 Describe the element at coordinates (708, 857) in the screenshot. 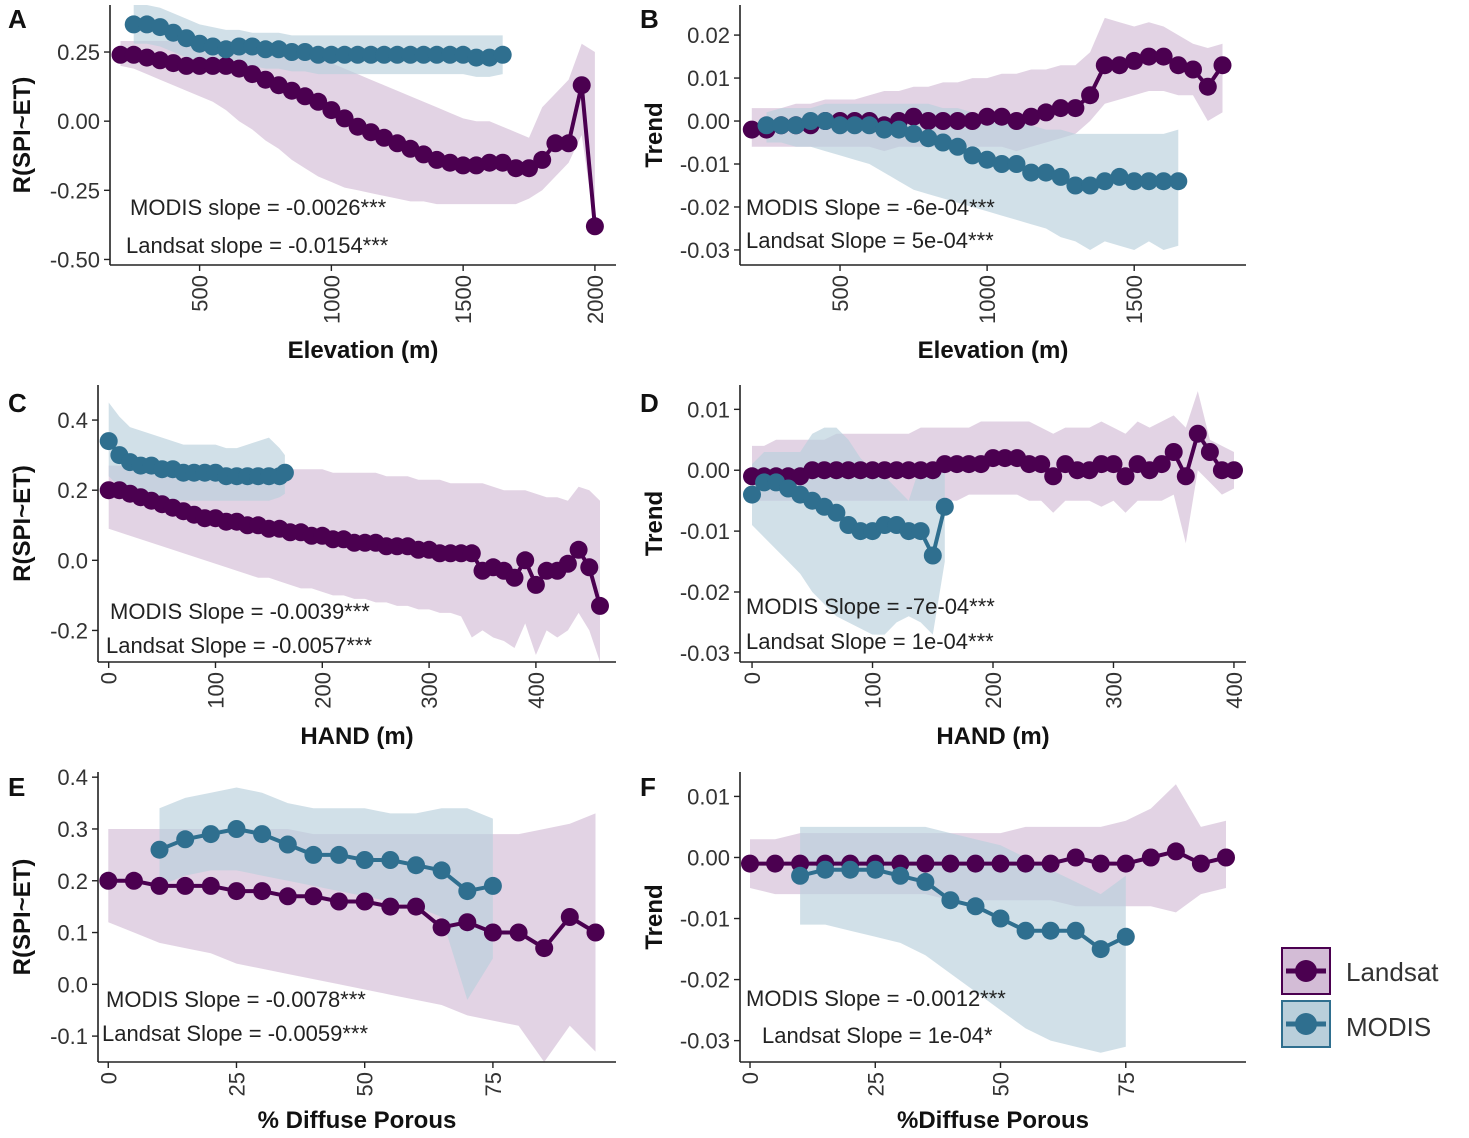

I see `y-tick-label-f: 0.00` at that location.